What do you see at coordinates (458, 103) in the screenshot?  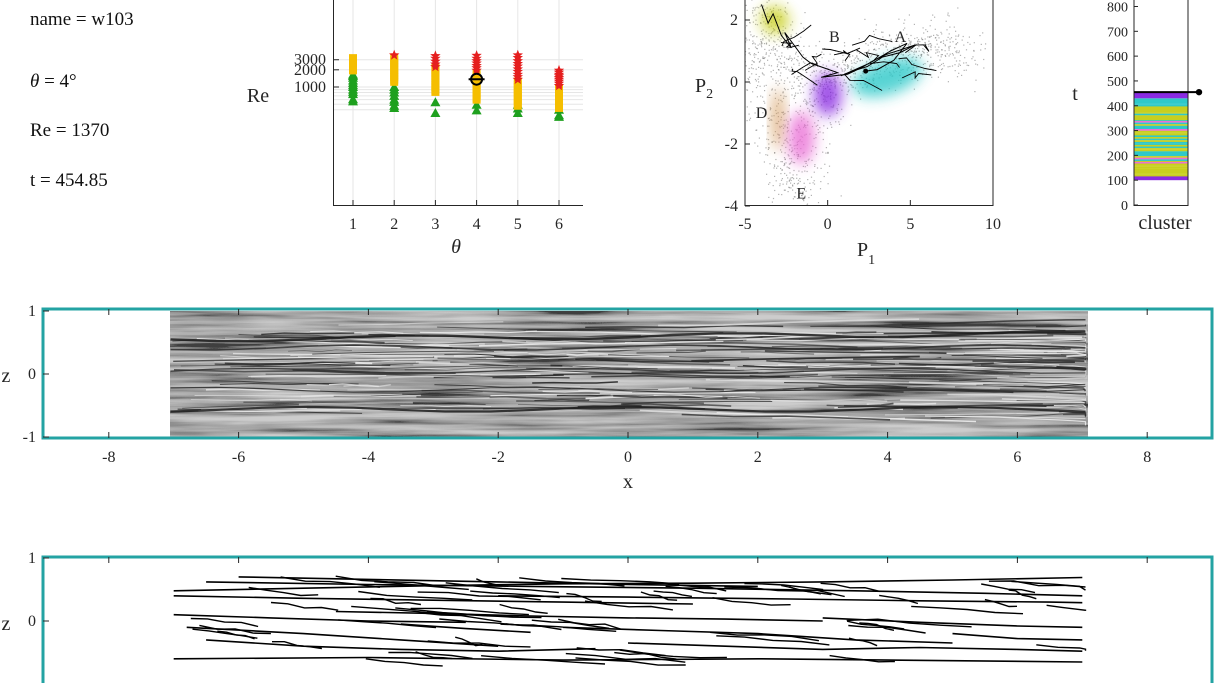 I see `param-map-axes` at bounding box center [458, 103].